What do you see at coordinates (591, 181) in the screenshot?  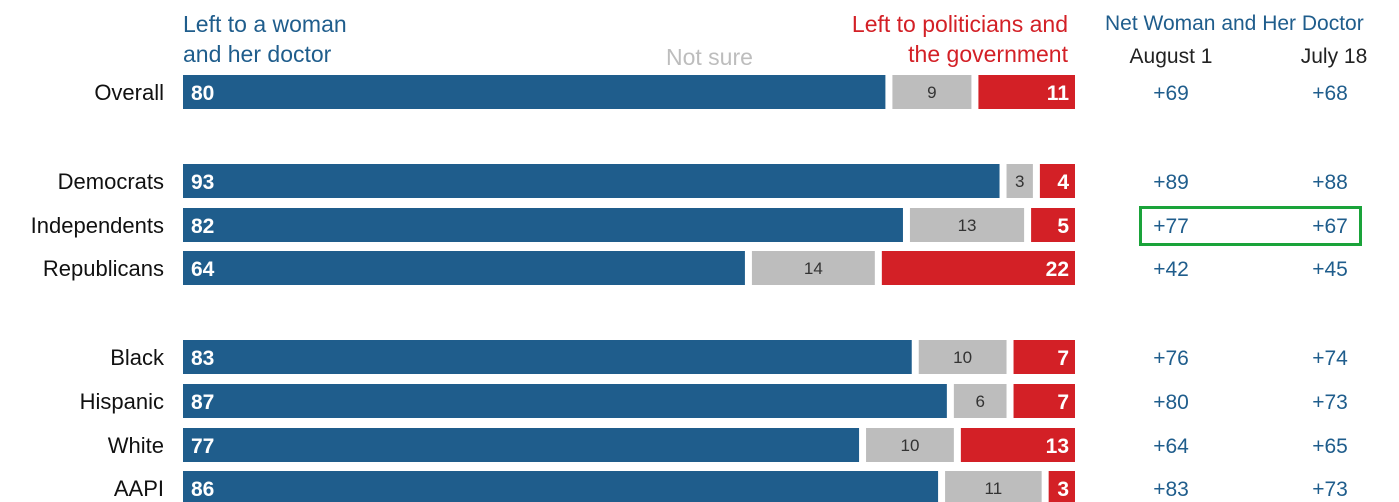 I see `bar-woman-democrats` at bounding box center [591, 181].